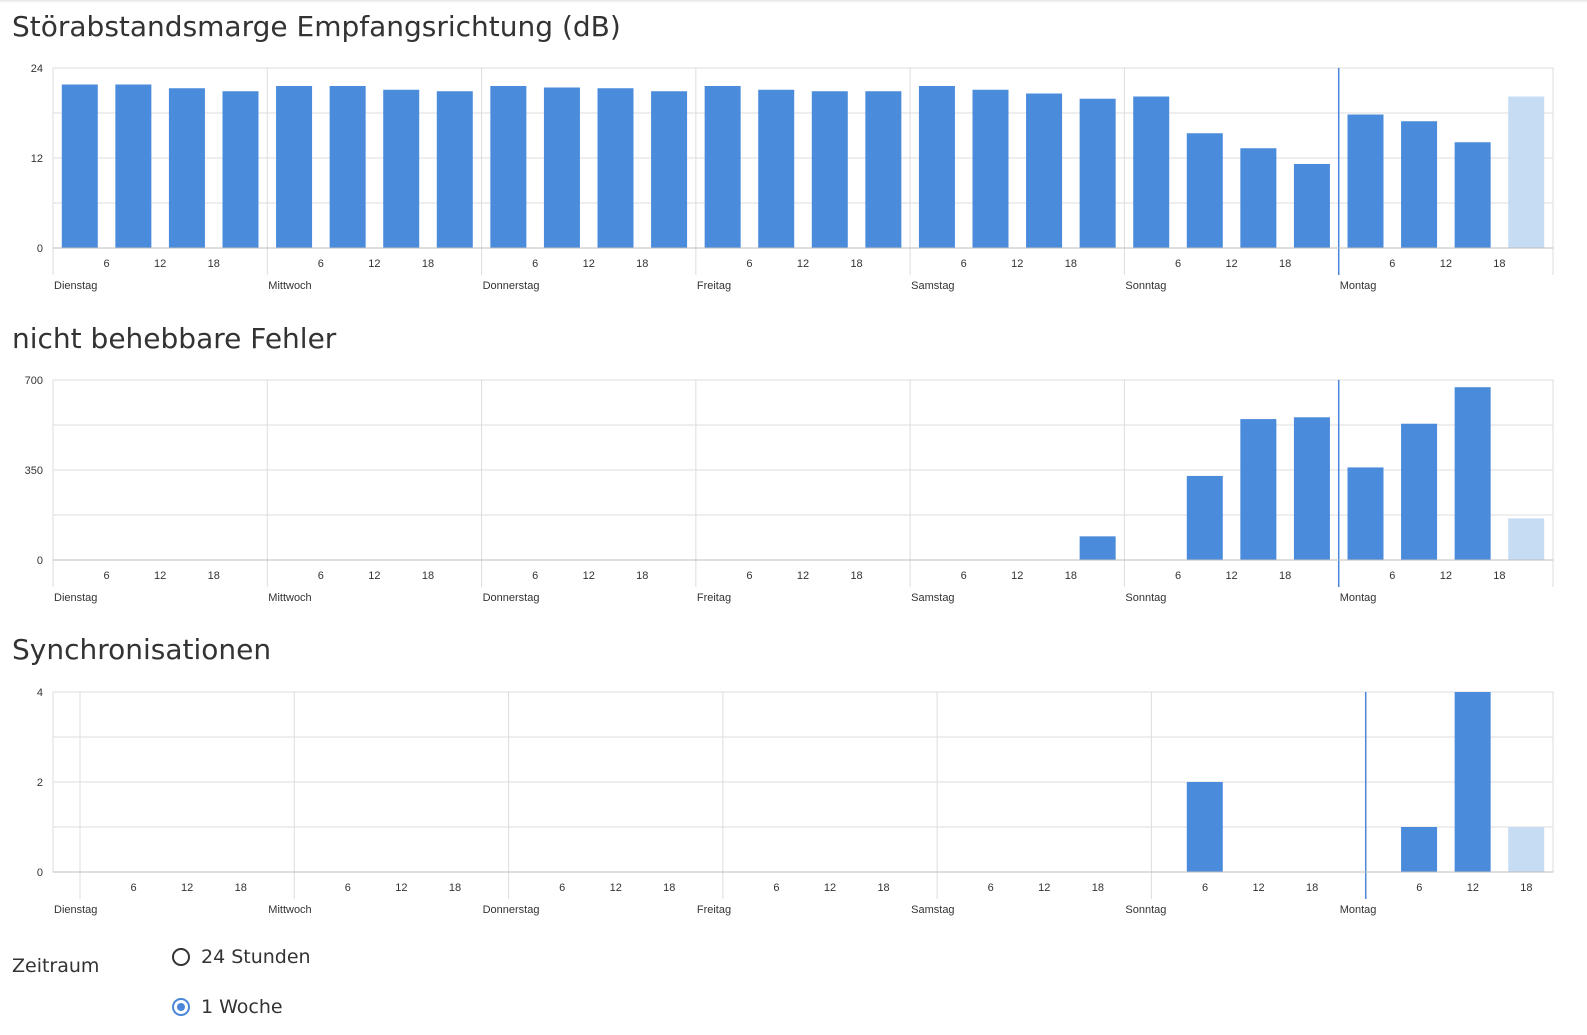 Image resolution: width=1587 pixels, height=1035 pixels. Describe the element at coordinates (1358, 286) in the screenshot. I see `day-label: Montag` at that location.